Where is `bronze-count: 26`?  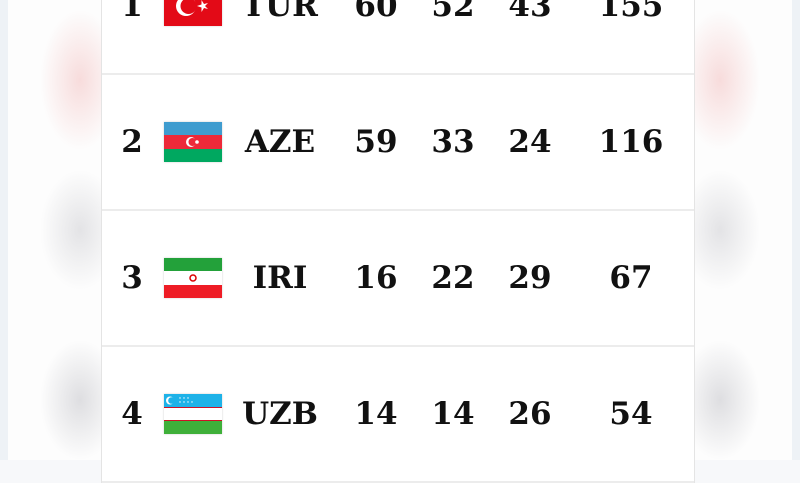 bronze-count: 26 is located at coordinates (530, 414).